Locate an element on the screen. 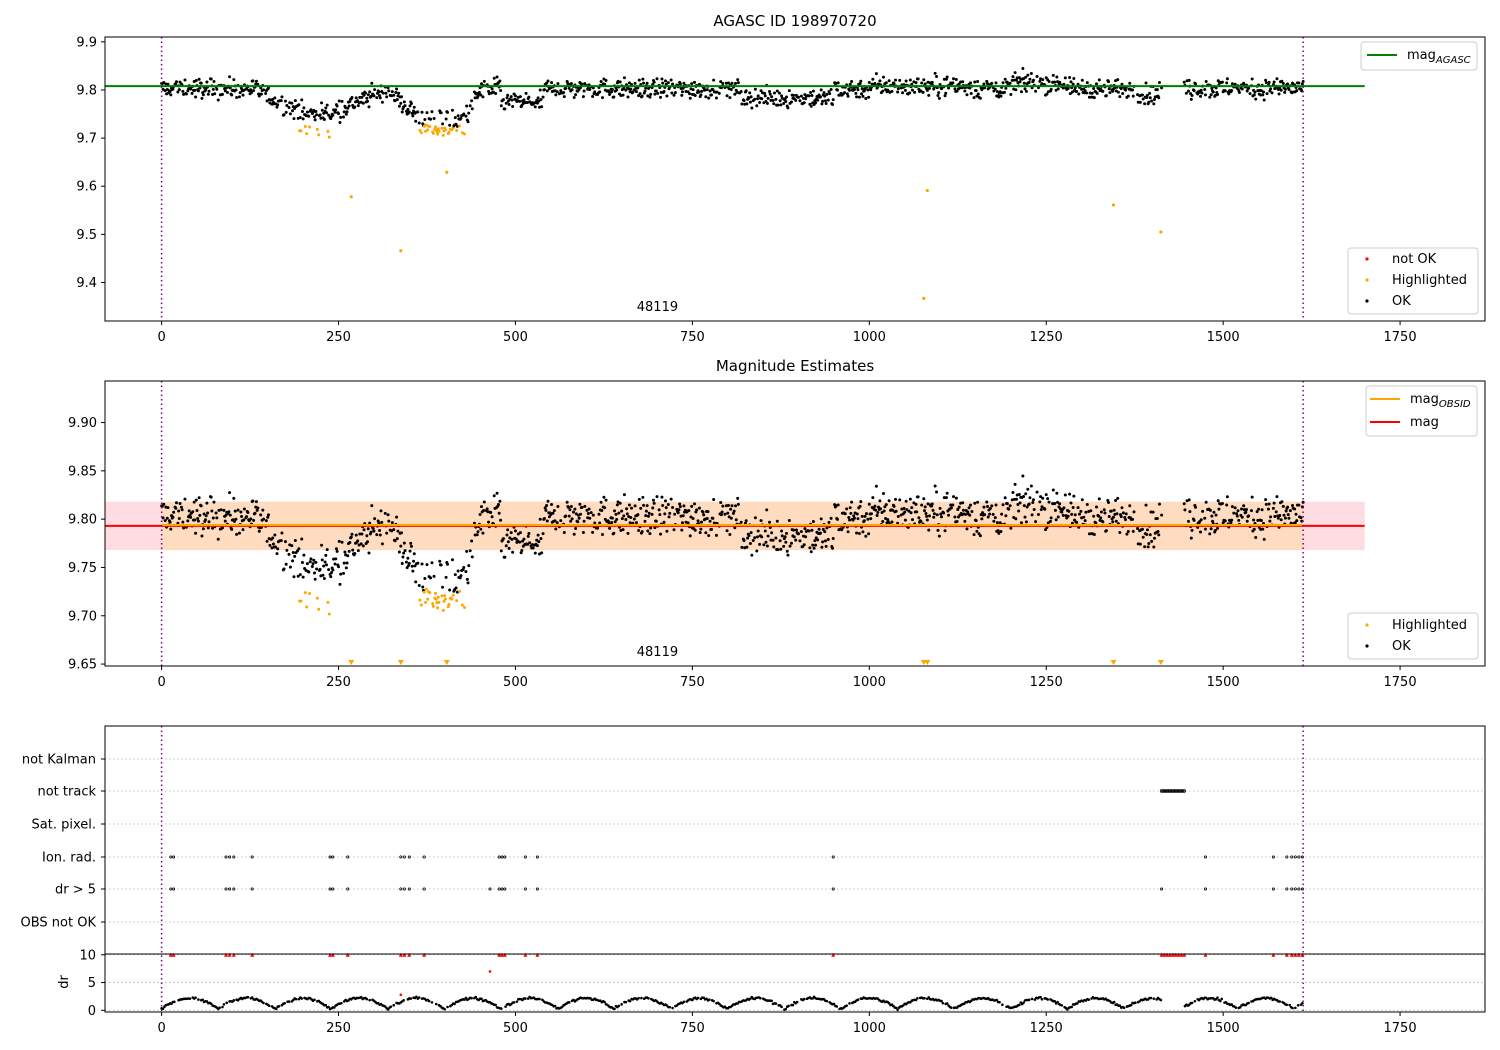 This screenshot has height=1050, width=1500. highlighted-point is located at coordinates (452, 599).